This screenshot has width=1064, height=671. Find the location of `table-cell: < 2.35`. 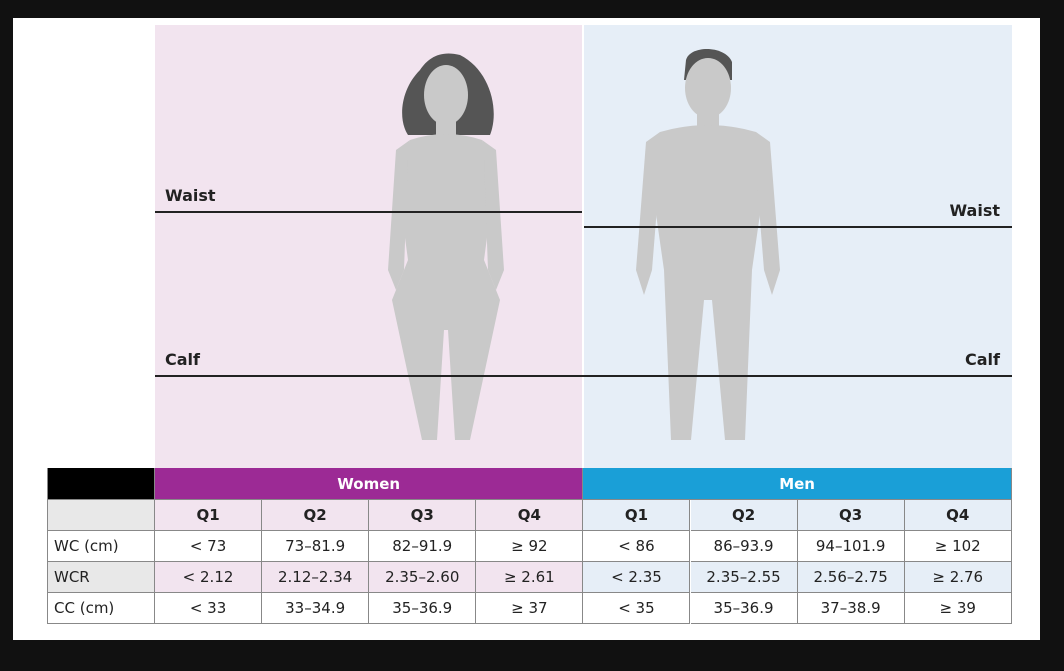

table-cell: < 2.35 is located at coordinates (637, 577).